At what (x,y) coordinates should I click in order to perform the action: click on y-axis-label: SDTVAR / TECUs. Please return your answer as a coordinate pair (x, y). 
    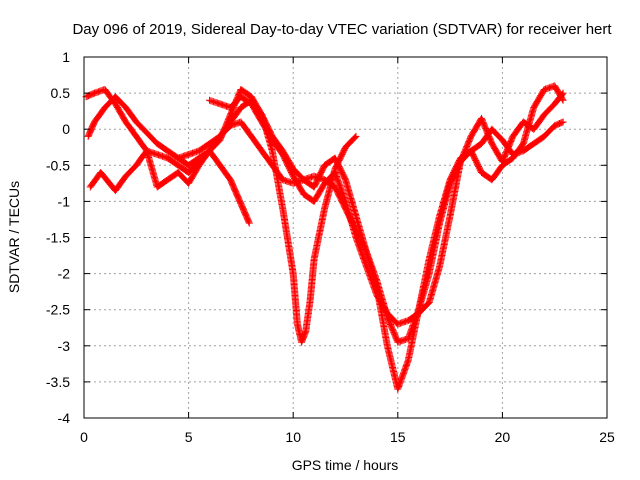
    Looking at the image, I should click on (14, 237).